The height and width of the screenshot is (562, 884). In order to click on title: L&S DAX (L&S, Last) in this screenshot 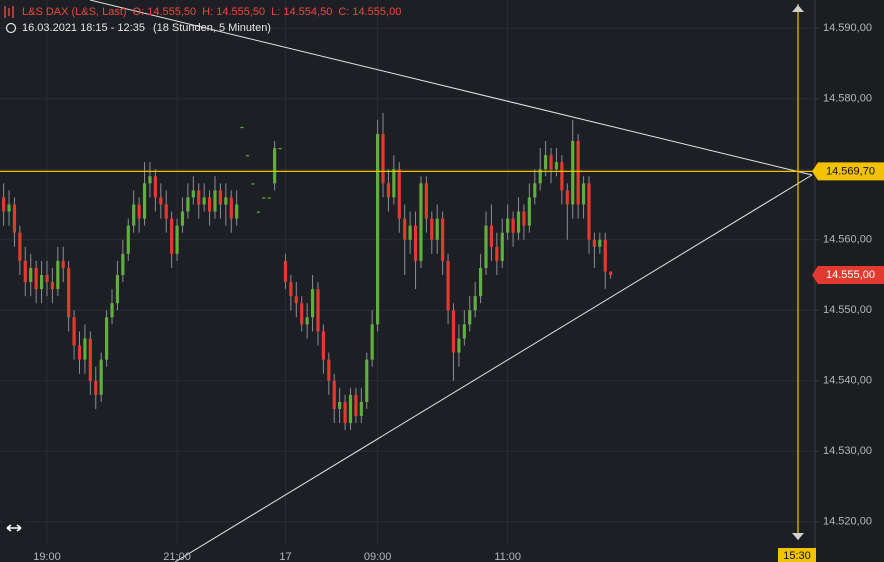, I will do `click(74, 12)`.